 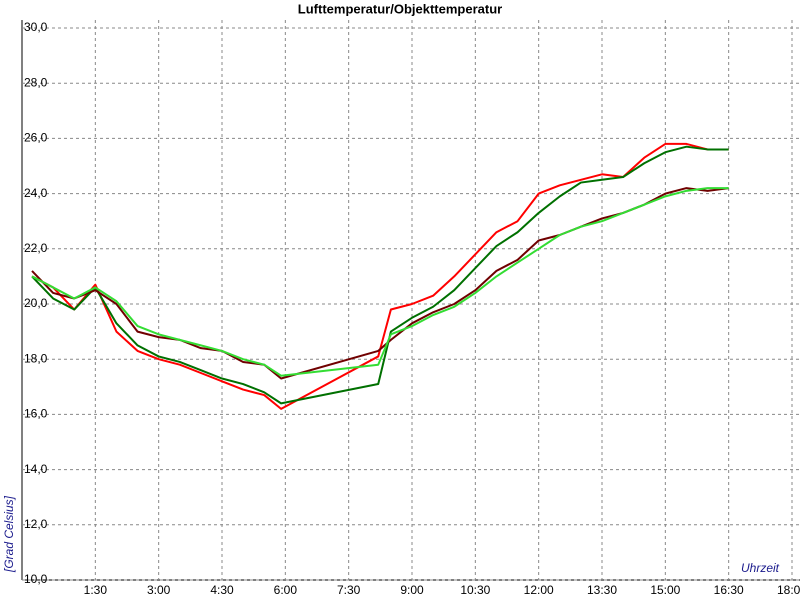 I want to click on x-tick-label: 10:30, so click(x=475, y=590).